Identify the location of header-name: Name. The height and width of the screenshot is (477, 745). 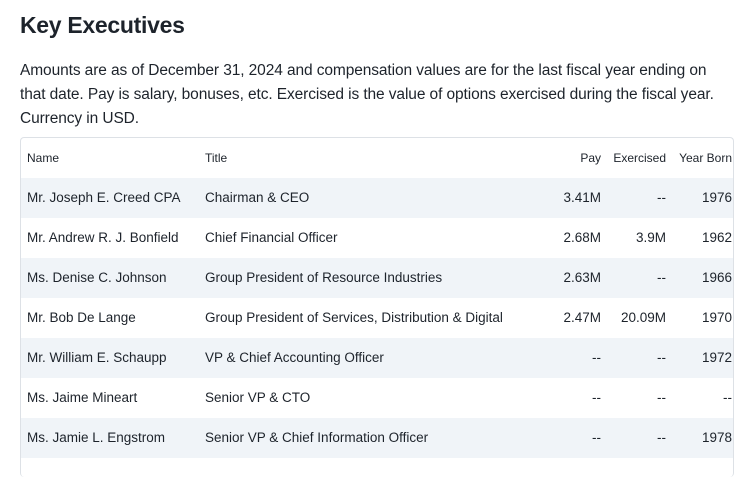
(43, 158).